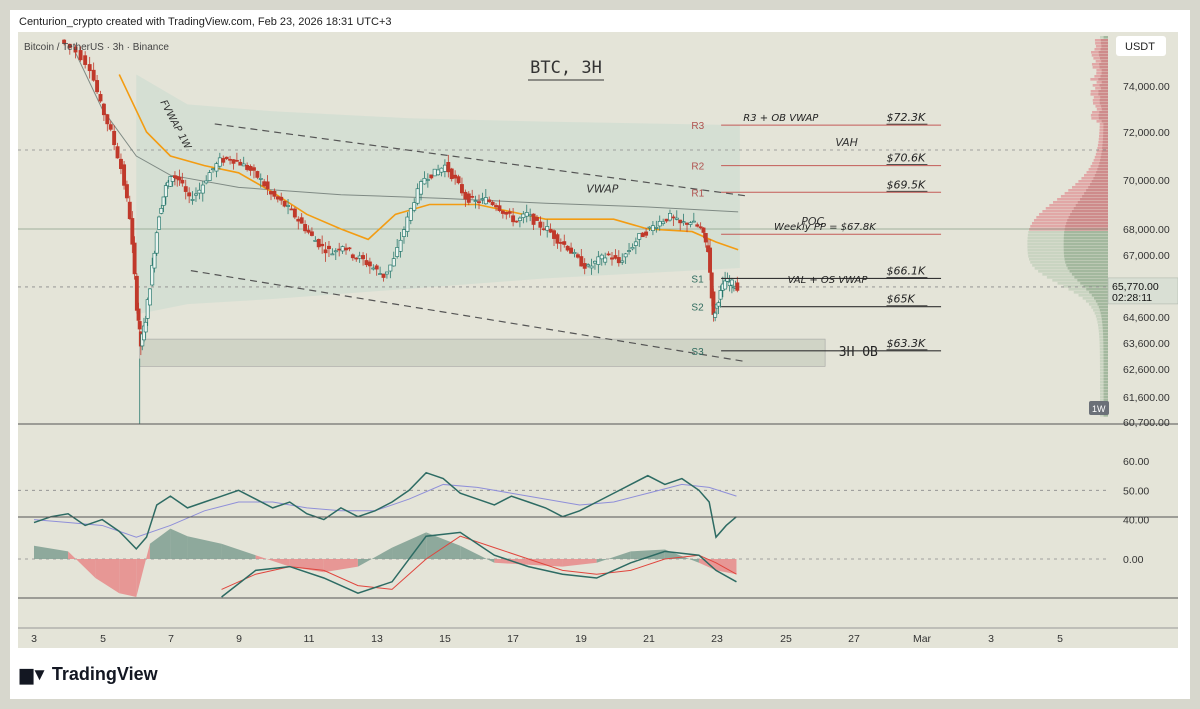 This screenshot has height=709, width=1200. What do you see at coordinates (566, 68) in the screenshot?
I see `chart-title: BTC, 3H` at bounding box center [566, 68].